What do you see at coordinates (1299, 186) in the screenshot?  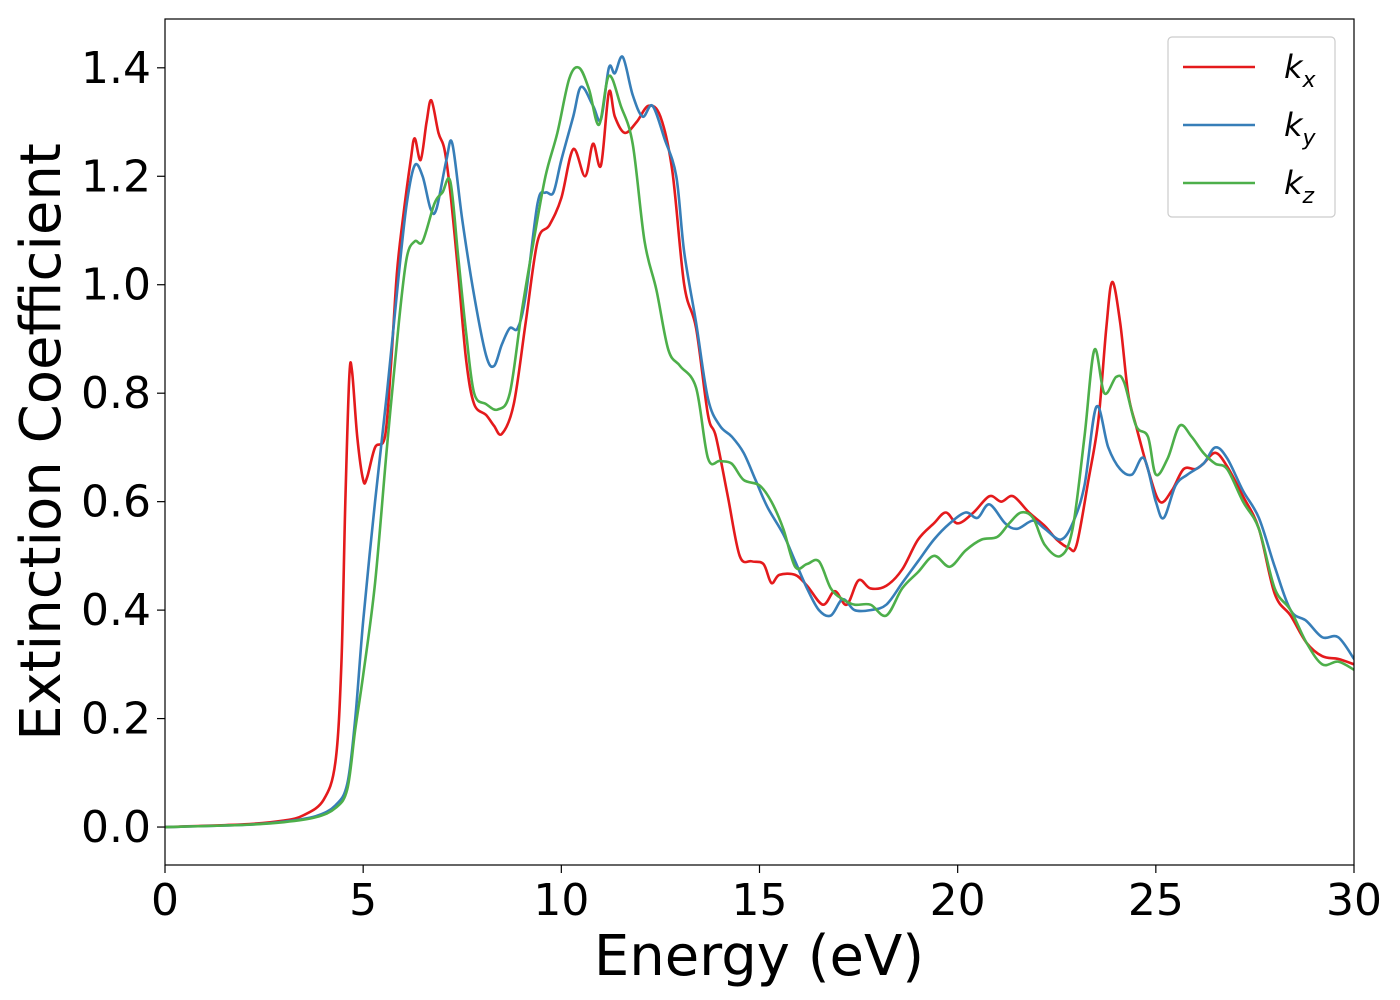 I see `legend-label-kz: kz` at bounding box center [1299, 186].